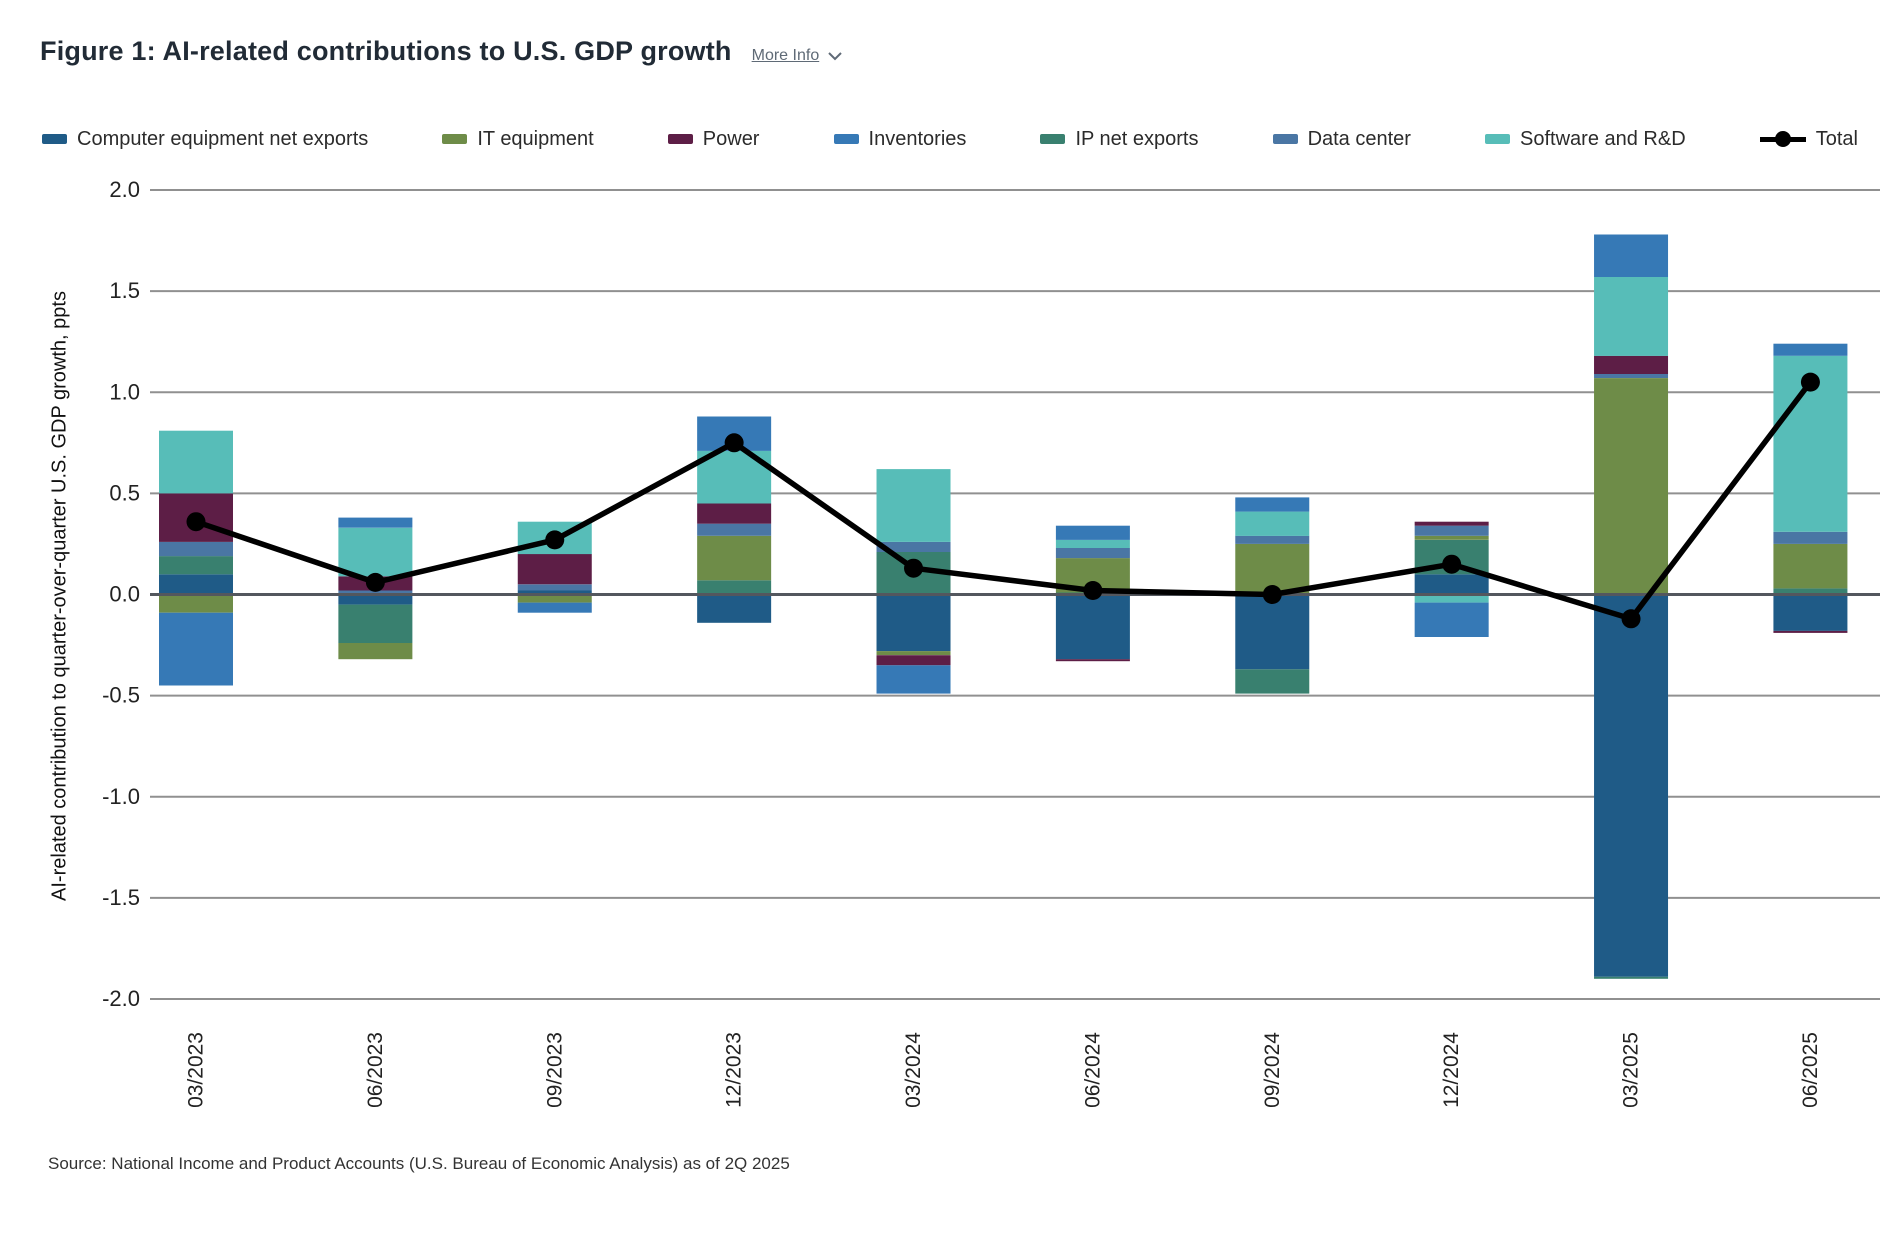  I want to click on legend-item-computer-equipment-net-exports: Computer equipment net exports, so click(205, 139).